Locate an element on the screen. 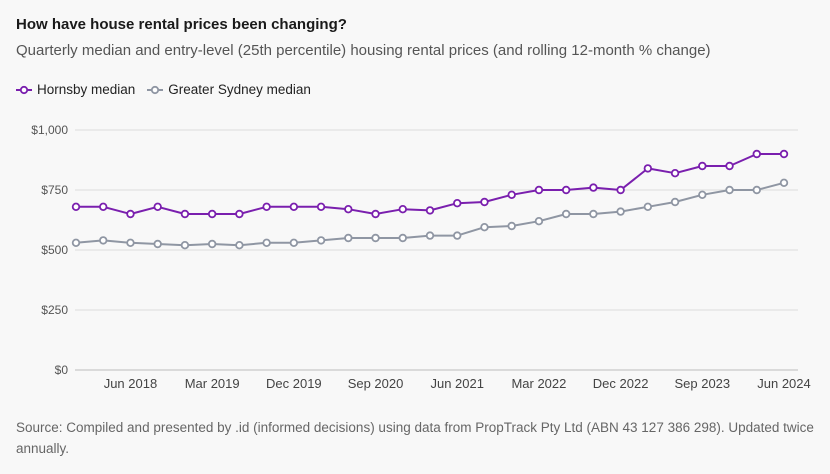 The width and height of the screenshot is (830, 474). legend-label-greater-sydney: Greater Sydney median is located at coordinates (239, 89).